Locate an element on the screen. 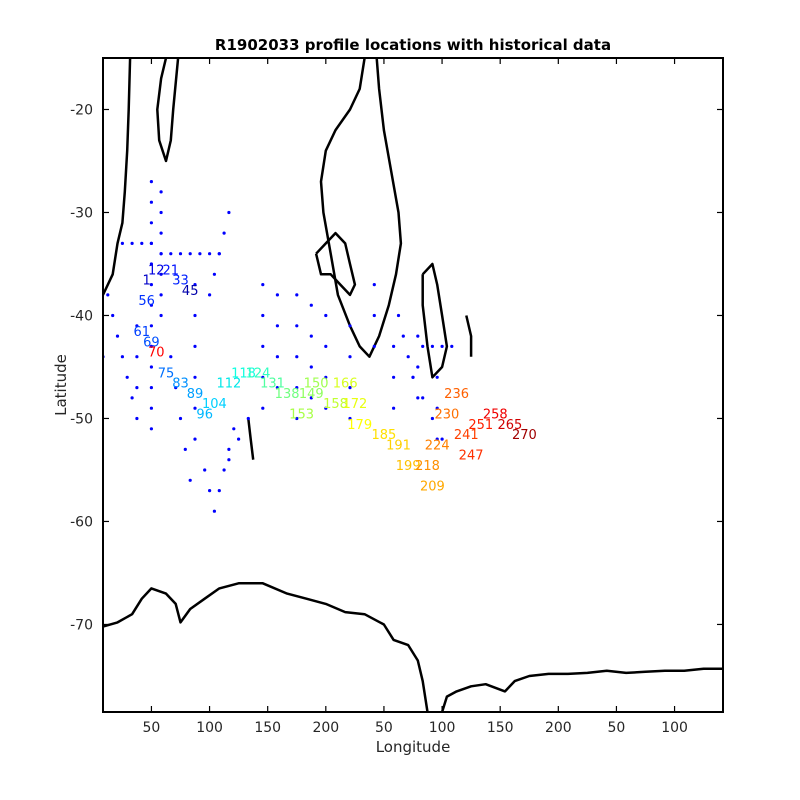 This screenshot has height=800, width=800. x-tick-label: 100 is located at coordinates (442, 728).